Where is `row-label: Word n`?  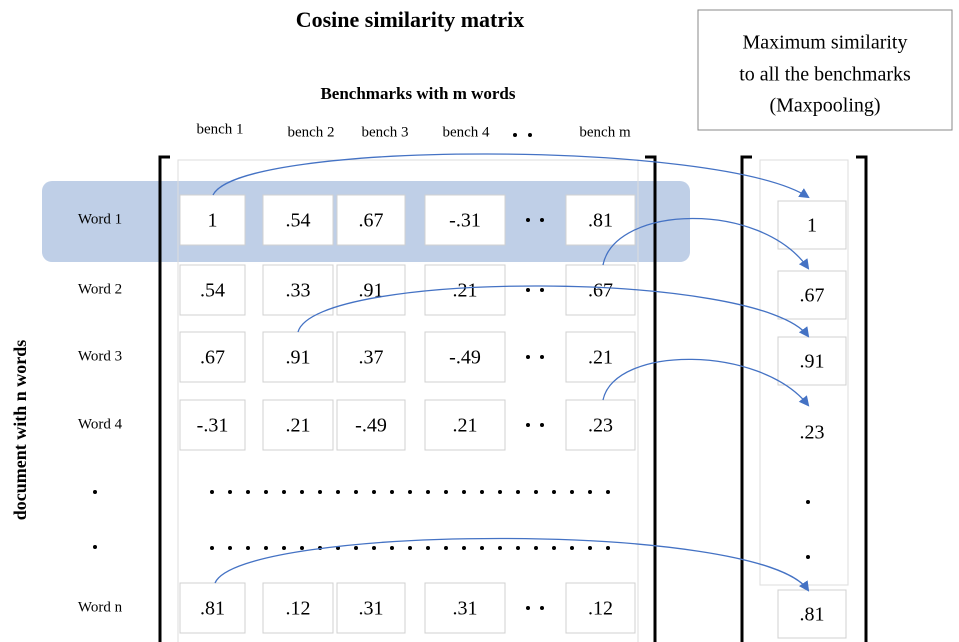 row-label: Word n is located at coordinates (100, 607).